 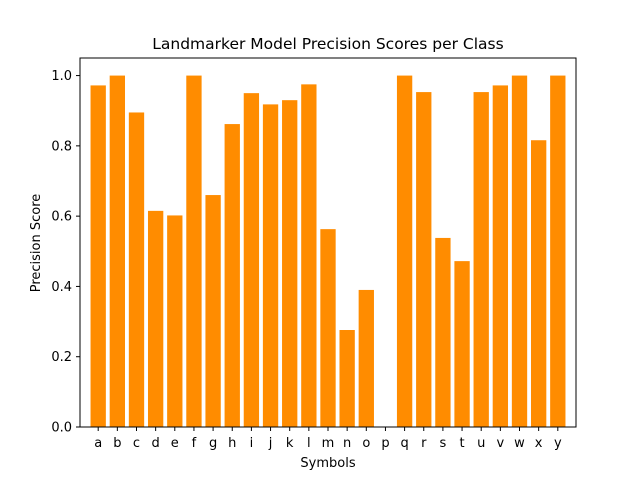 I want to click on x-tick-label: r, so click(x=424, y=443).